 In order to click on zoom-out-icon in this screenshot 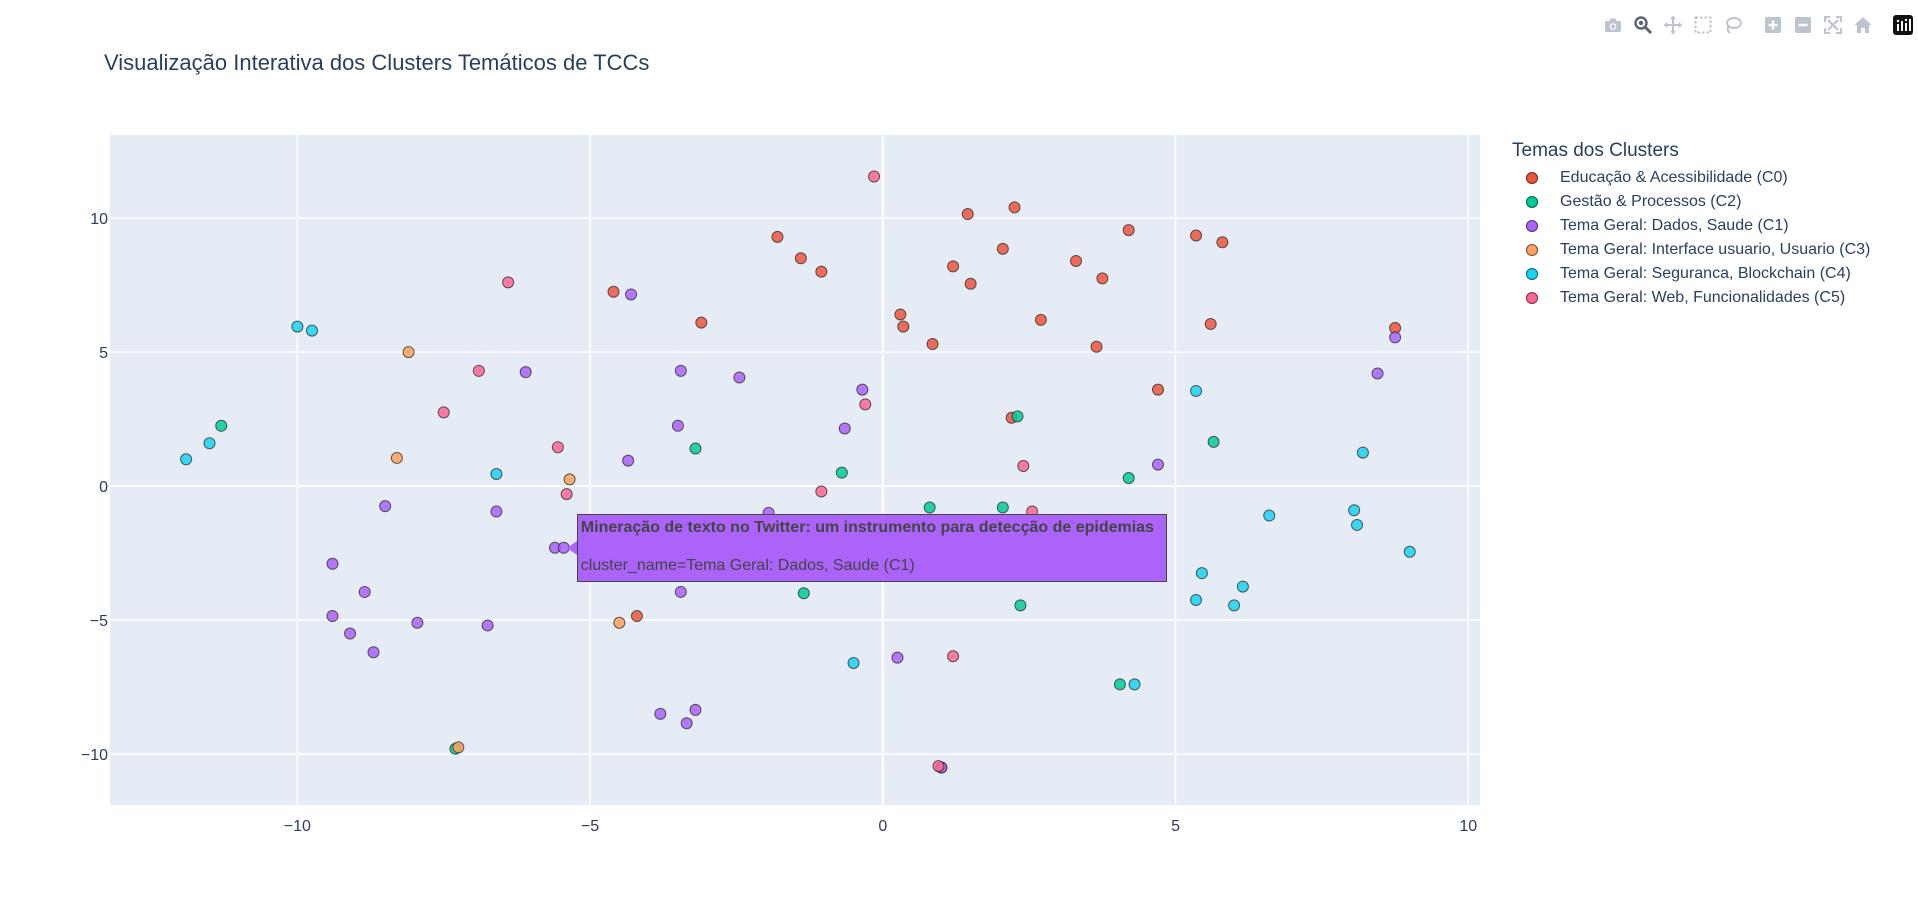, I will do `click(1803, 25)`.